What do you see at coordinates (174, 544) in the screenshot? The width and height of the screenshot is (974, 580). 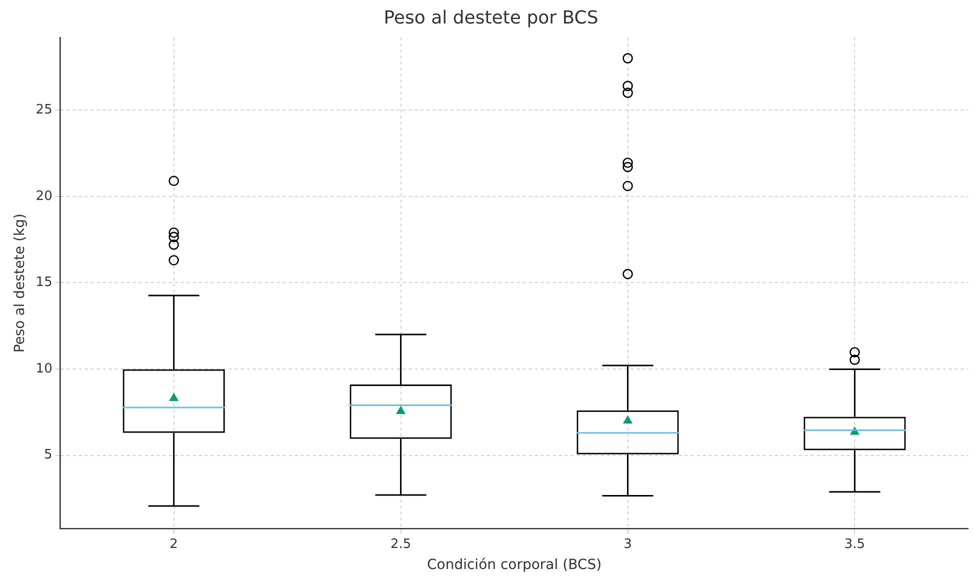 I see `x-tick-label: 2` at bounding box center [174, 544].